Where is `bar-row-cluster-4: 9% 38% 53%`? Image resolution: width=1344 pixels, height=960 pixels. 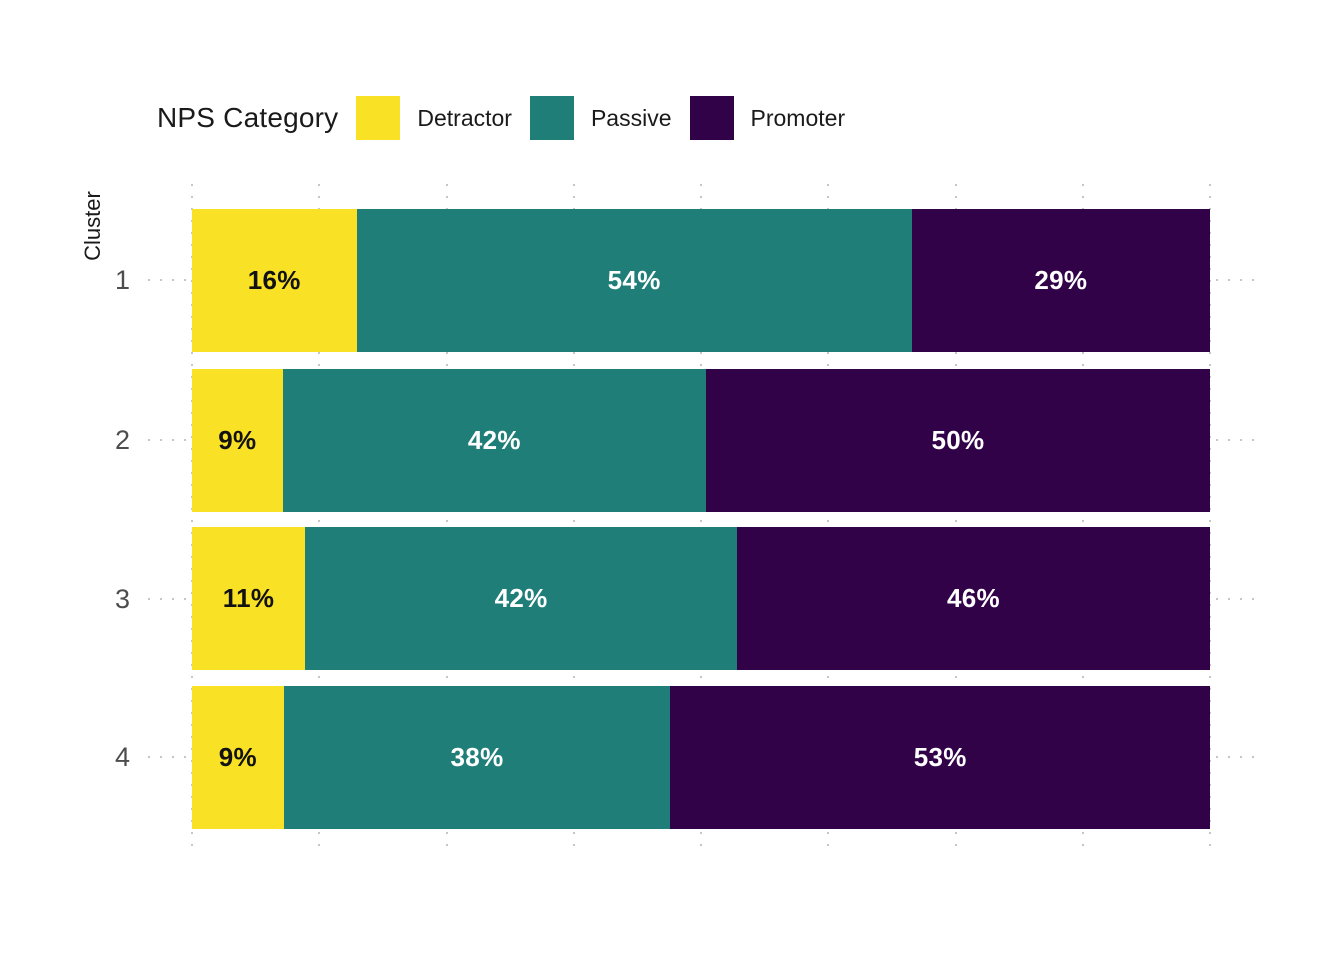 bar-row-cluster-4: 9% 38% 53% is located at coordinates (701, 757).